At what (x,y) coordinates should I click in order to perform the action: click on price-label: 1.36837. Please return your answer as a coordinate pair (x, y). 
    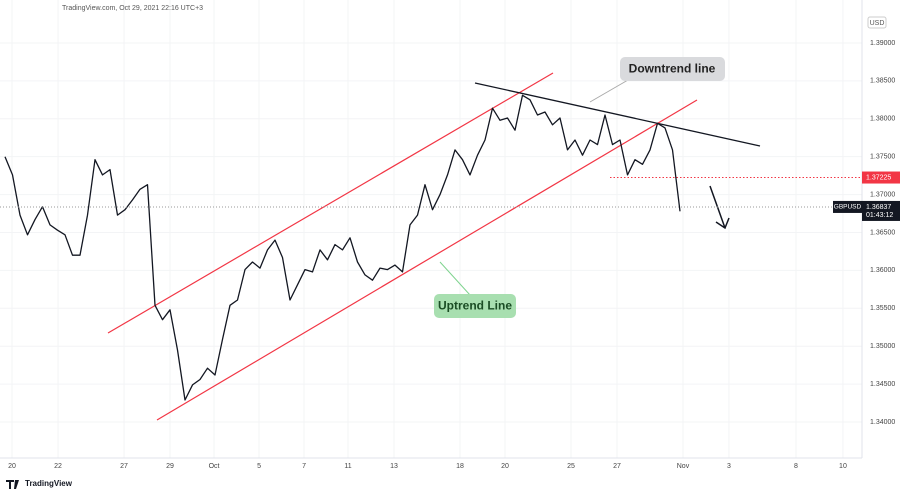
    Looking at the image, I should click on (878, 207).